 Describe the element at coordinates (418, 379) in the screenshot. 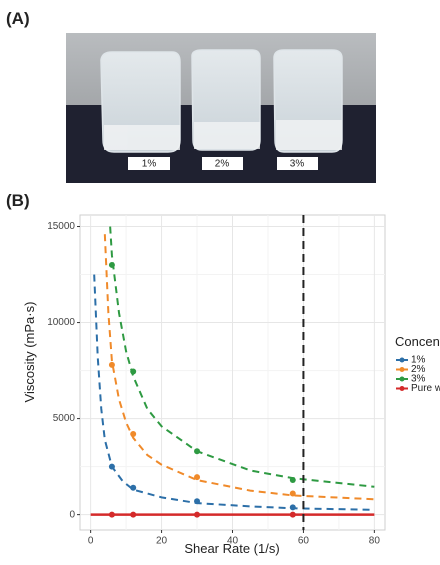

I see `legend-label: 3%` at that location.